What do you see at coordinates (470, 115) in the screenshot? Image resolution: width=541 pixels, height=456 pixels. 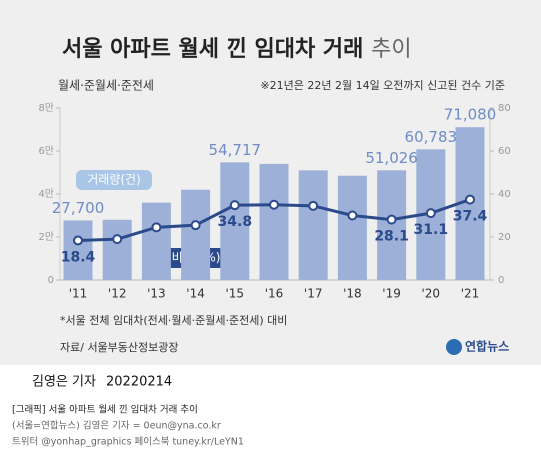 I see `bar-value-label: 71,080` at bounding box center [470, 115].